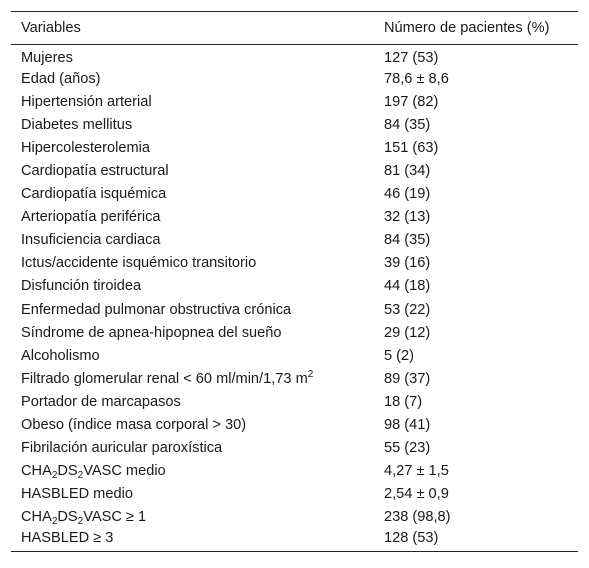  Describe the element at coordinates (294, 102) in the screenshot. I see `table-row: Hipertensión arterial 197 (82)` at that location.